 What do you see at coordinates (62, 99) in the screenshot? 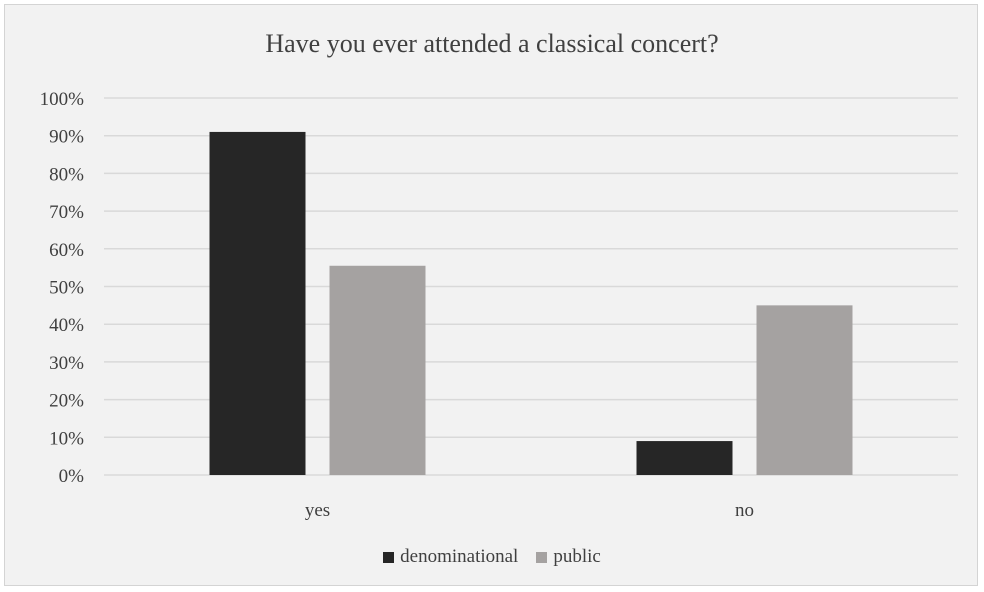
I see `y-tick-label: 100%` at bounding box center [62, 99].